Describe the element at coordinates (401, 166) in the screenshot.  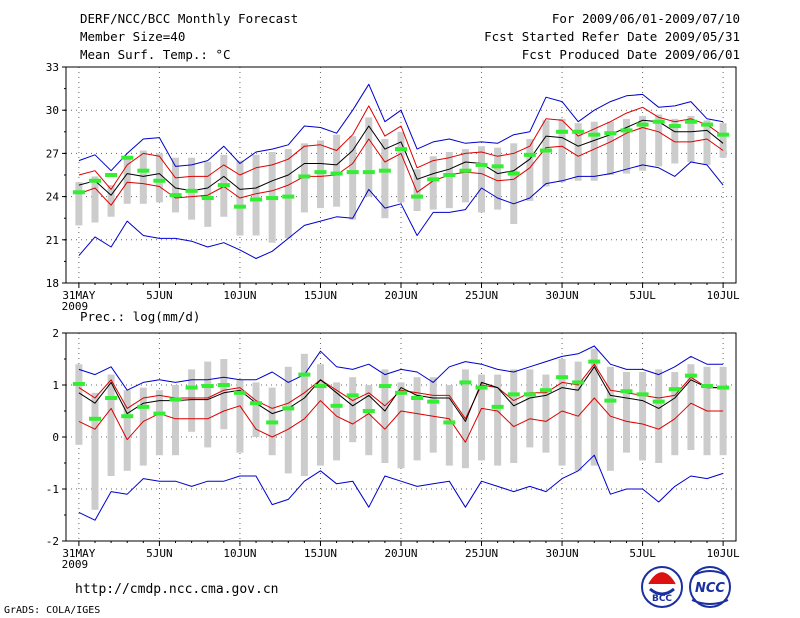
I see `lower-spread-line` at that location.